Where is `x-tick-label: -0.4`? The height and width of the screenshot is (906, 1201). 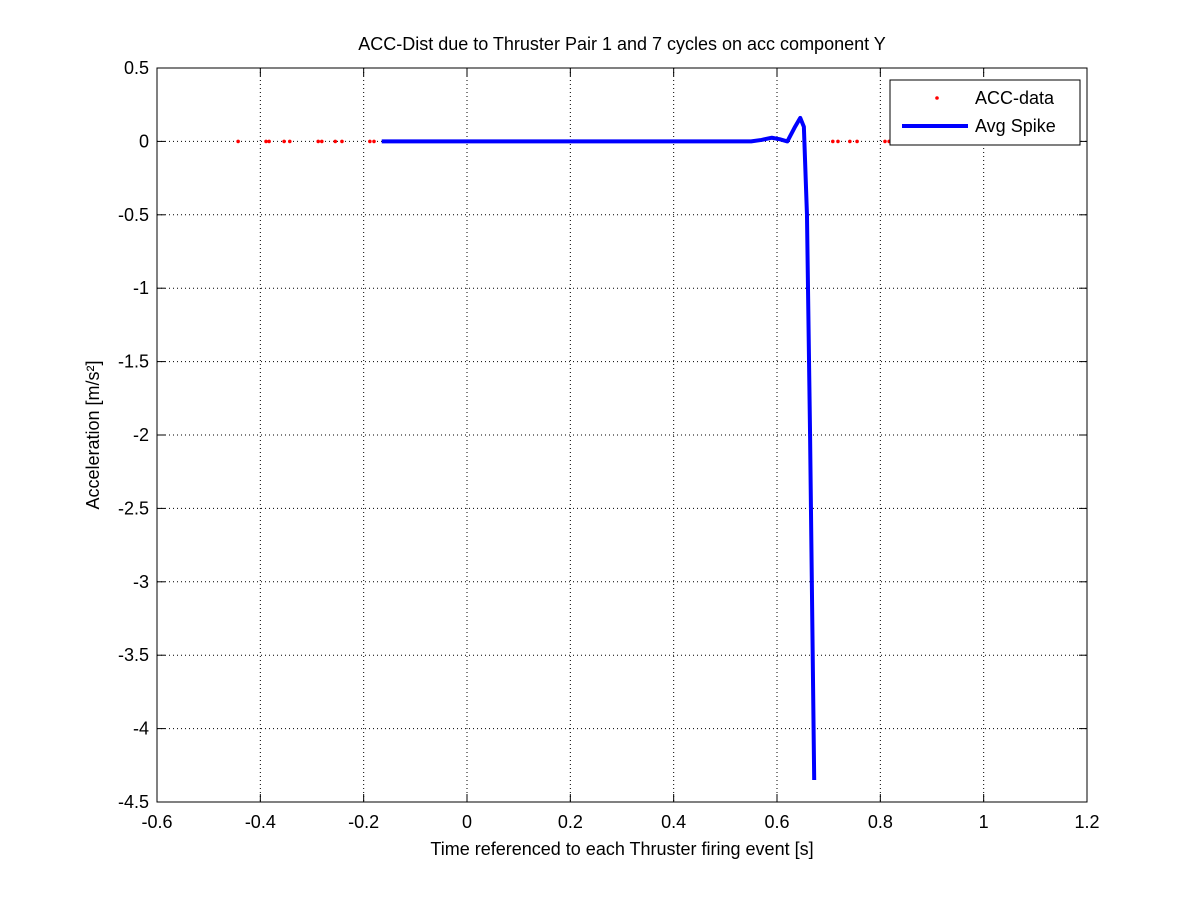 x-tick-label: -0.4 is located at coordinates (260, 822).